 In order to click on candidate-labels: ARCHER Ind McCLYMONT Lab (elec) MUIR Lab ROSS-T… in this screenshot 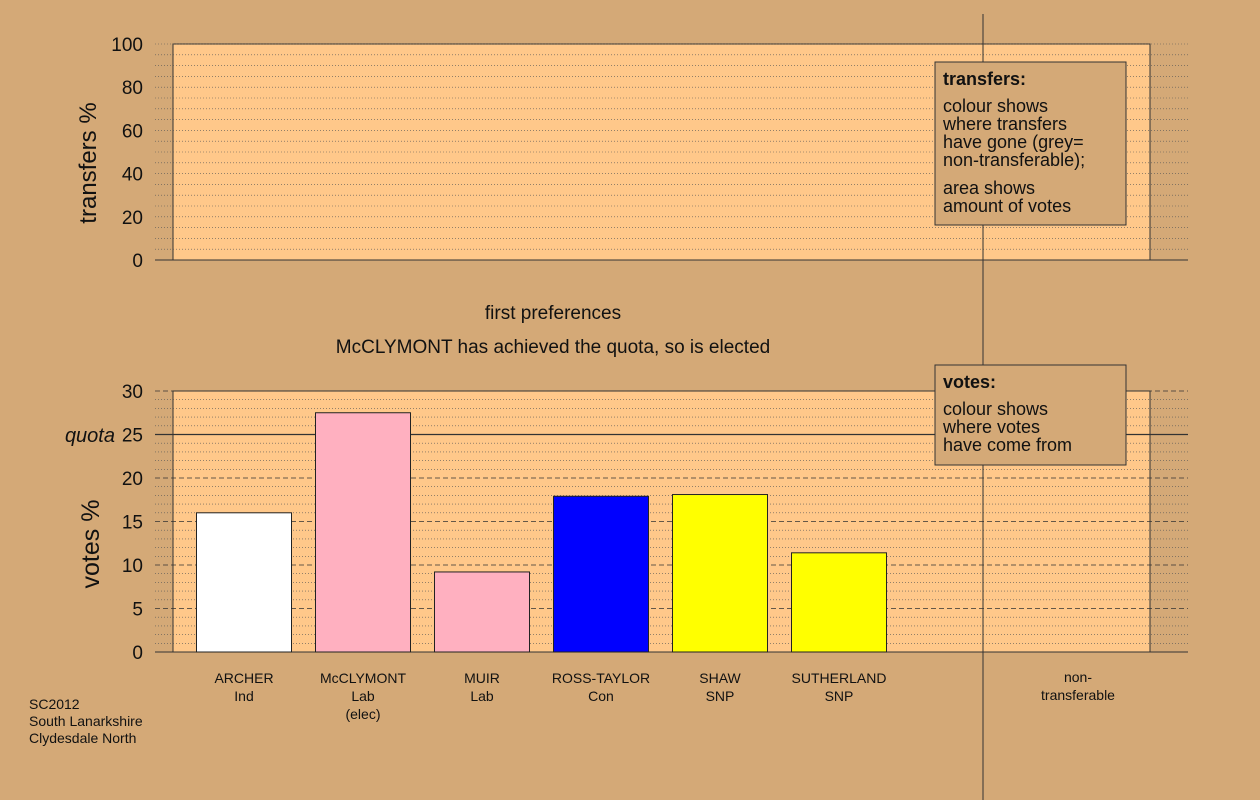, I will do `click(550, 696)`.